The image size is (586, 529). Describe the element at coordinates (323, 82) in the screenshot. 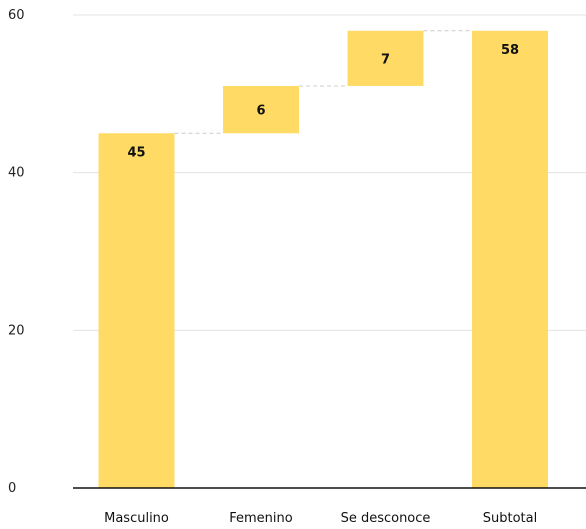

I see `connector-lines` at that location.